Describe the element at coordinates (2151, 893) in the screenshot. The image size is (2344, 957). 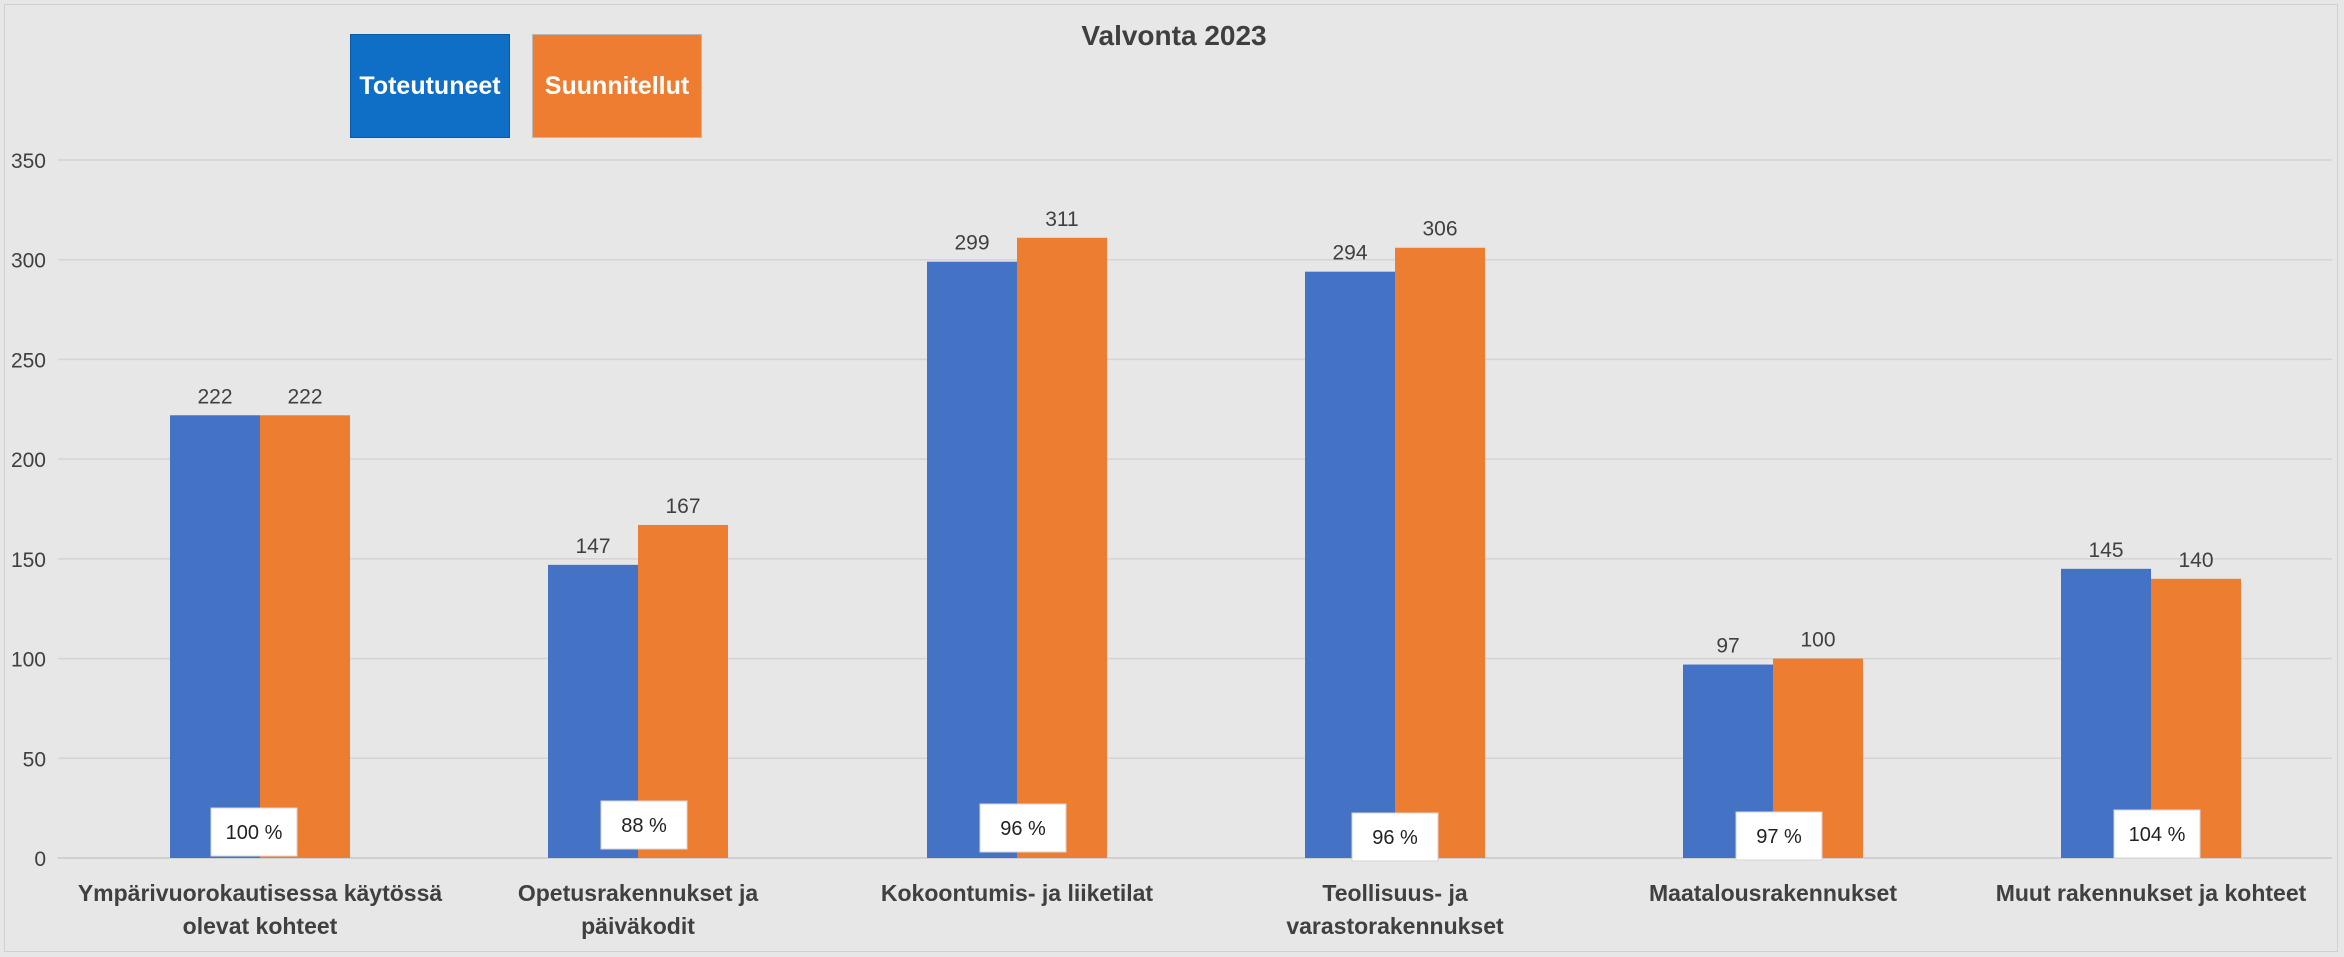
I see `x-tick-label: Muut rakennukset ja kohteet` at that location.